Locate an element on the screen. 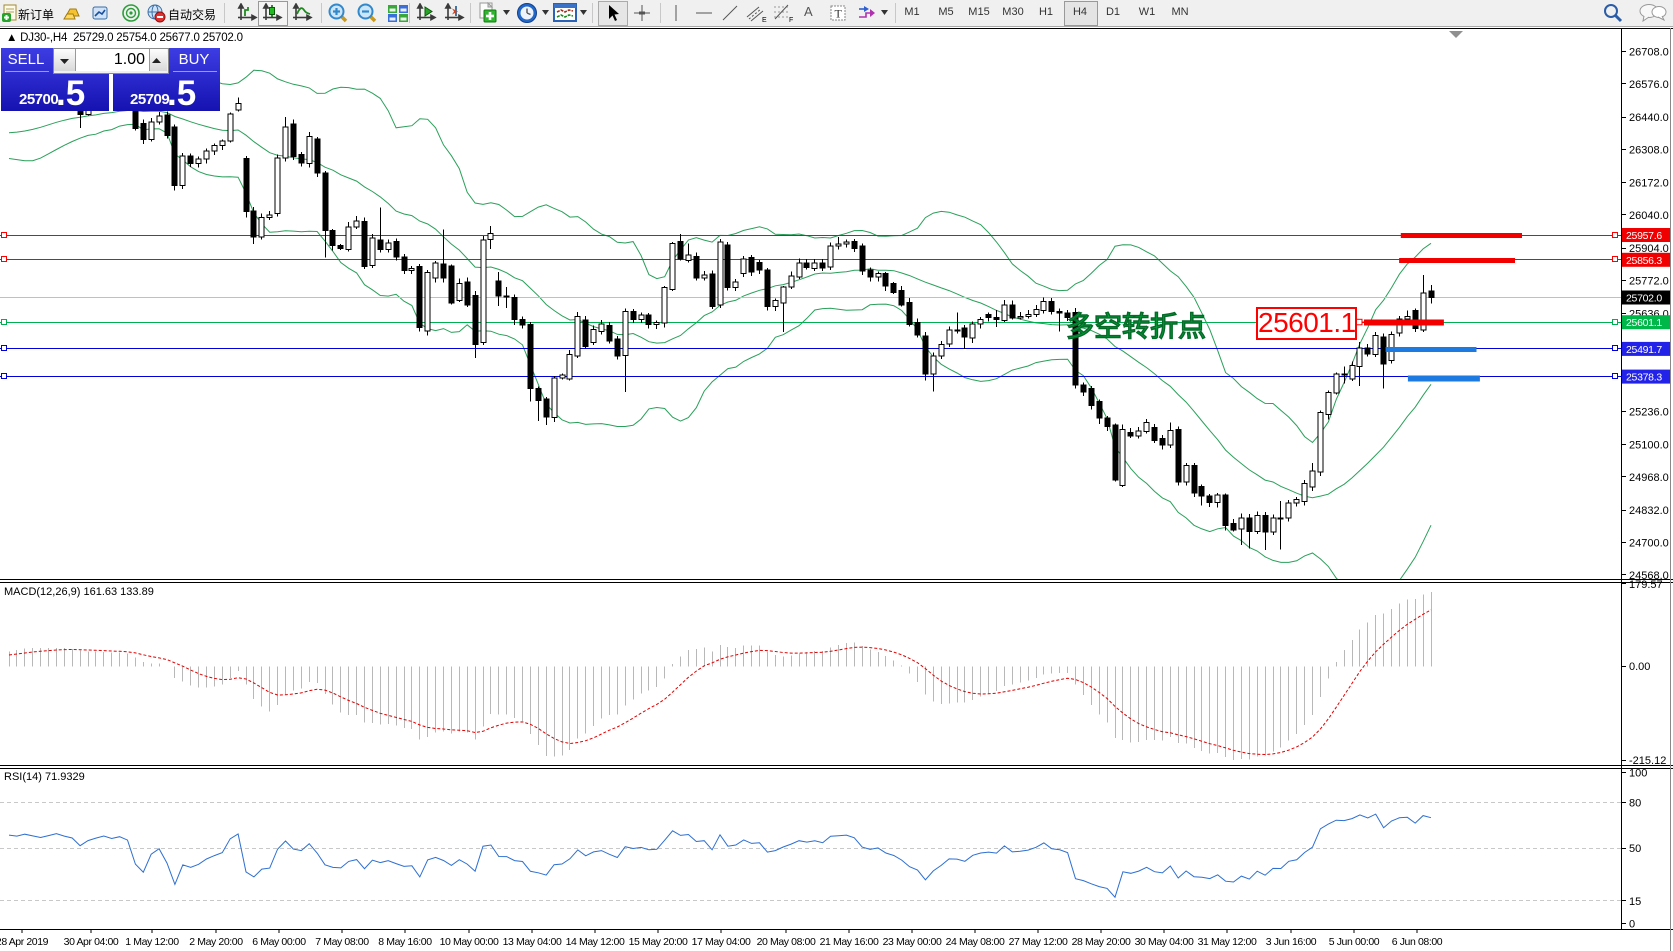 The image size is (1673, 951). svg-text: 25904.0 is located at coordinates (1649, 249).